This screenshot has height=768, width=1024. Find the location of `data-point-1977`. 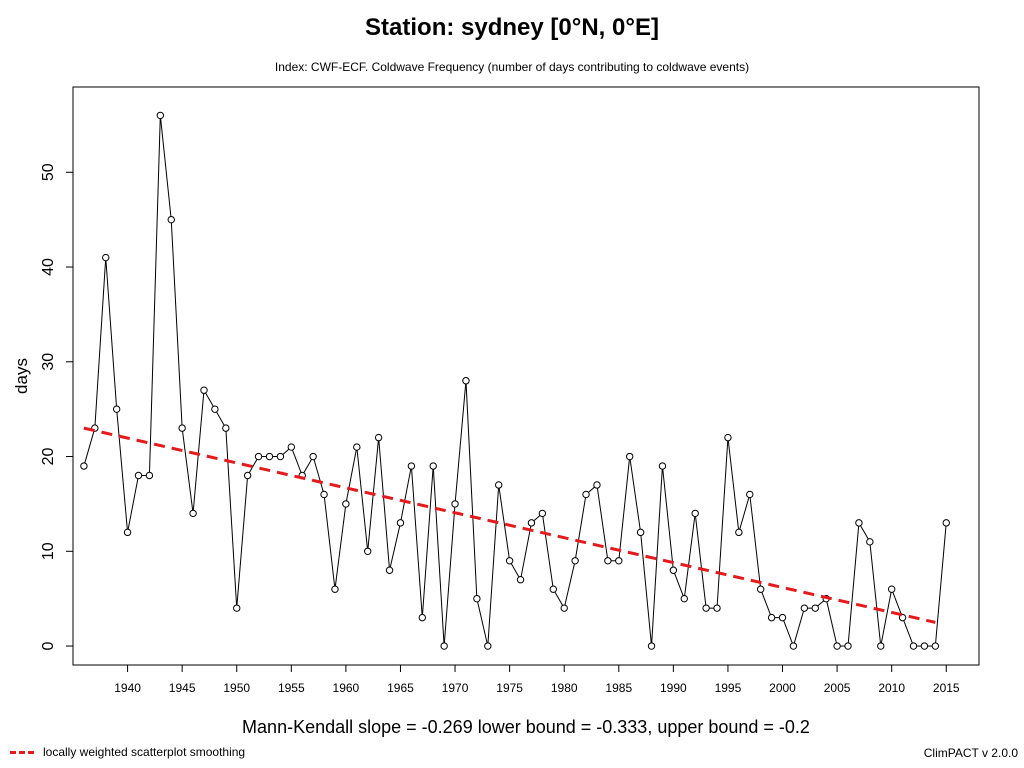

data-point-1977 is located at coordinates (531, 523).